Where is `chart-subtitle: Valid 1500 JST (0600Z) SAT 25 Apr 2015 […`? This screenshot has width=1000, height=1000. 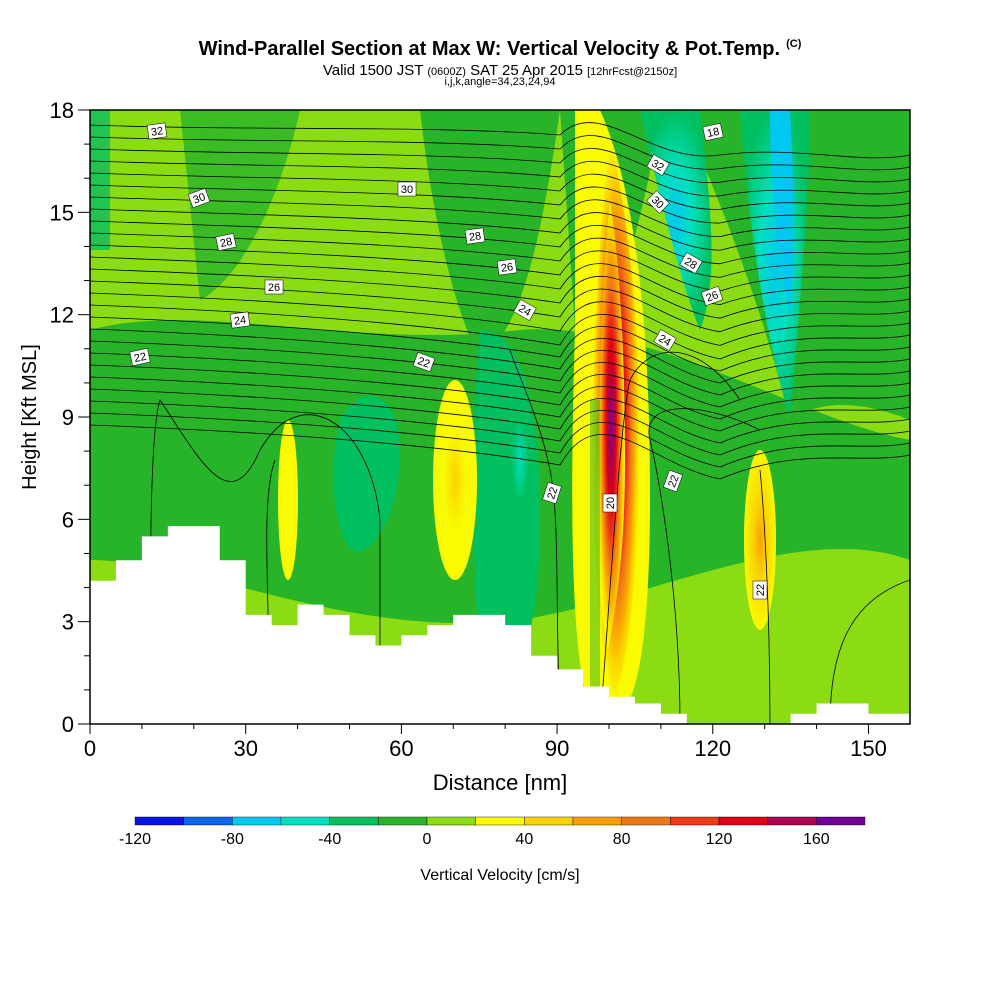 chart-subtitle: Valid 1500 JST (0600Z) SAT 25 Apr 2015 [… is located at coordinates (500, 70).